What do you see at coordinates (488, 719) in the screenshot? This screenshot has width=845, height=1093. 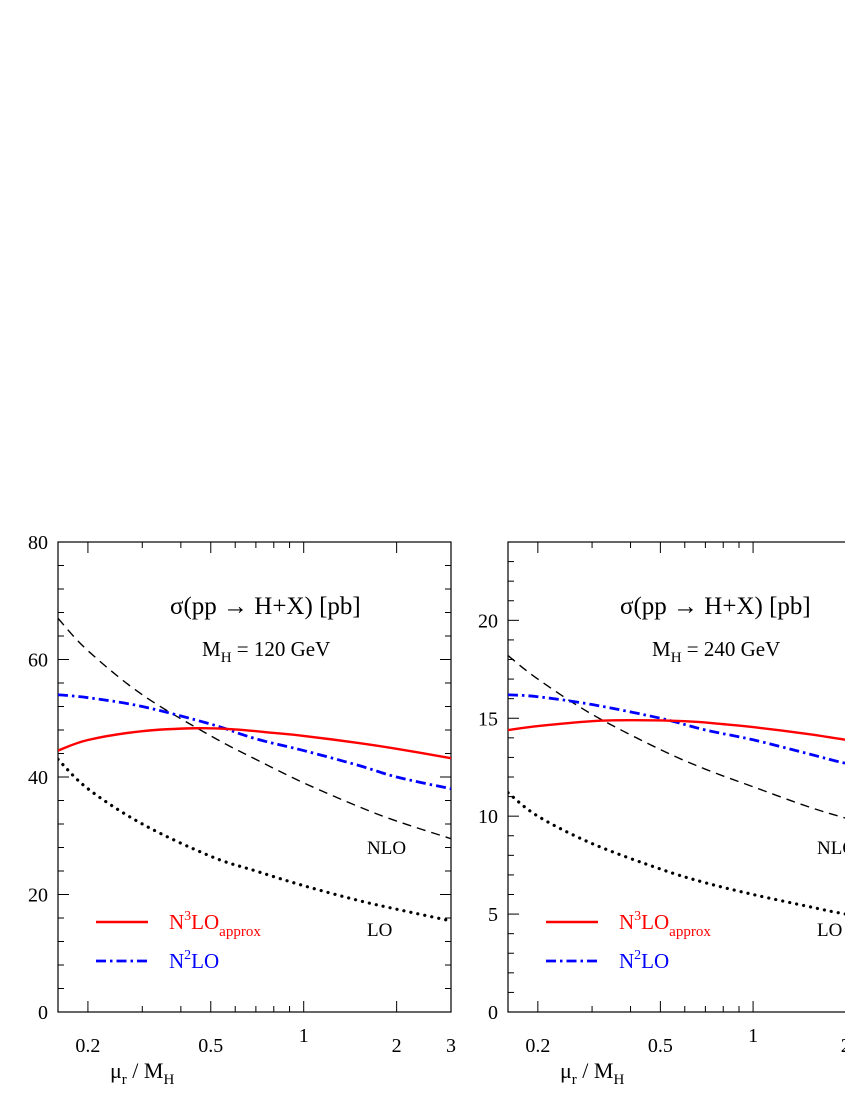 I see `y-tick-label: 15` at bounding box center [488, 719].